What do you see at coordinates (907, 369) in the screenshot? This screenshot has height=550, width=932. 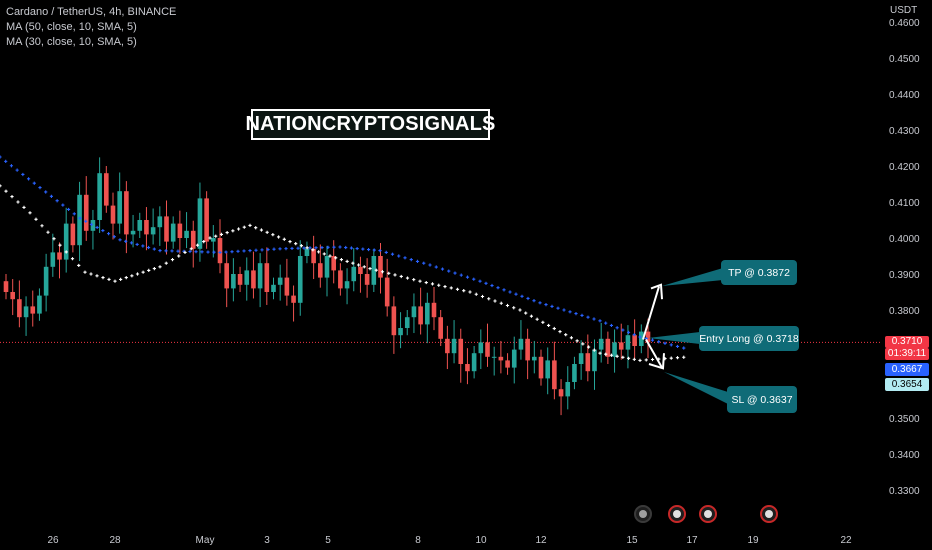 I see `ma-blue-tag: 0.3667` at bounding box center [907, 369].